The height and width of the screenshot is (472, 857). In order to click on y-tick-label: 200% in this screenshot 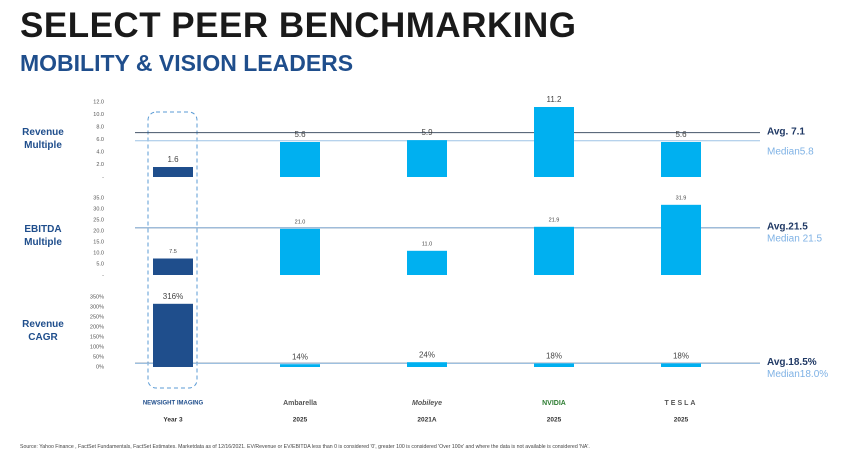, I will do `click(97, 327)`.